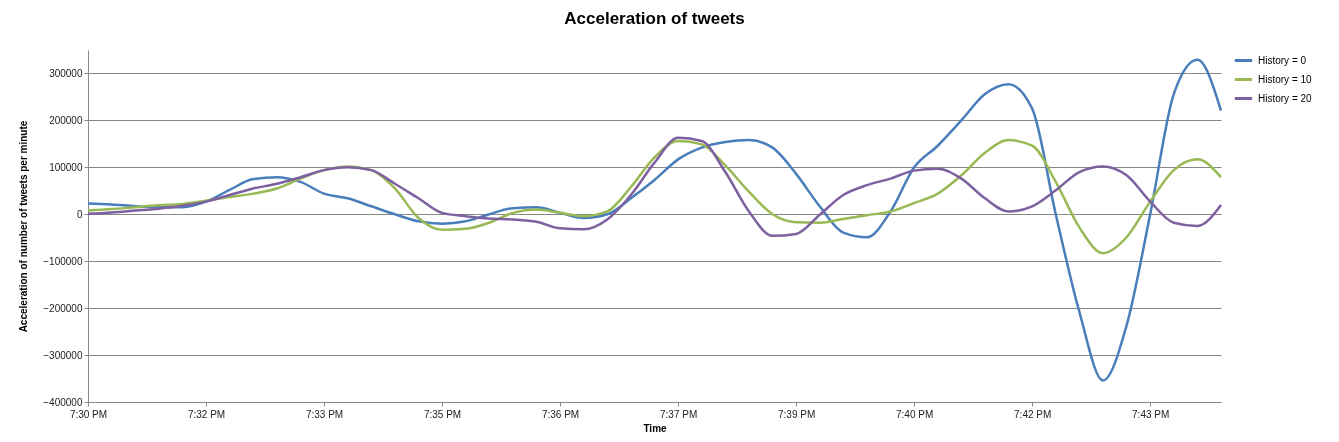 The image size is (1339, 442). What do you see at coordinates (324, 414) in the screenshot?
I see `x-tick-label: 7:33 PM` at bounding box center [324, 414].